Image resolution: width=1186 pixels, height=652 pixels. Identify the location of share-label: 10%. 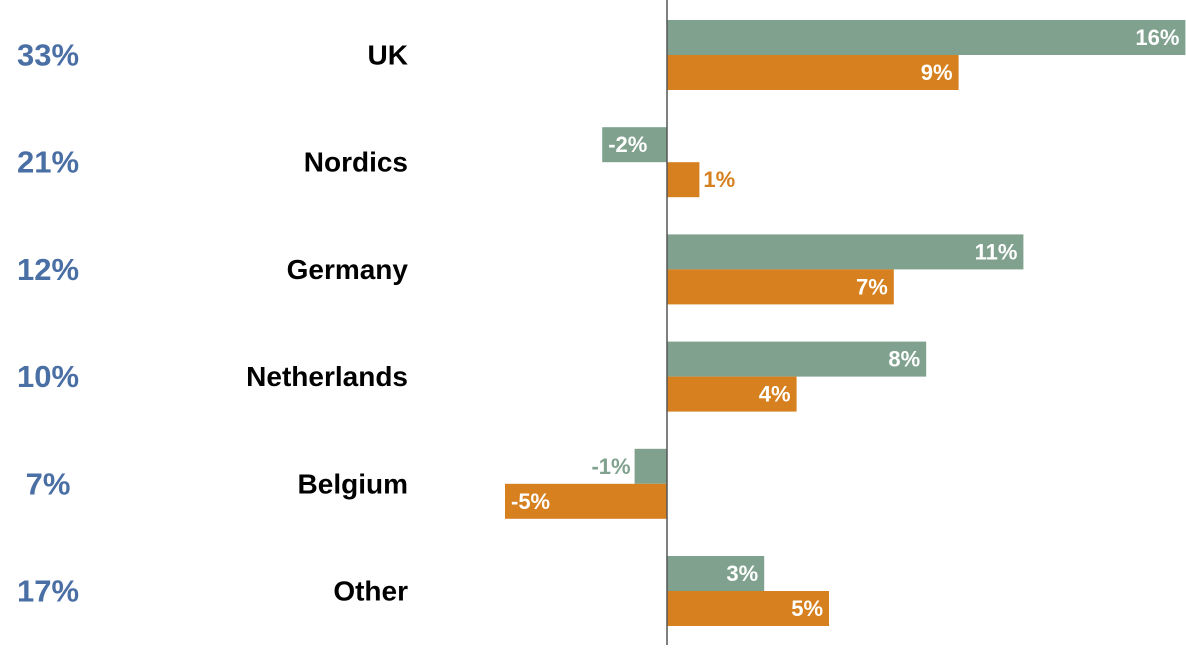
(48, 376).